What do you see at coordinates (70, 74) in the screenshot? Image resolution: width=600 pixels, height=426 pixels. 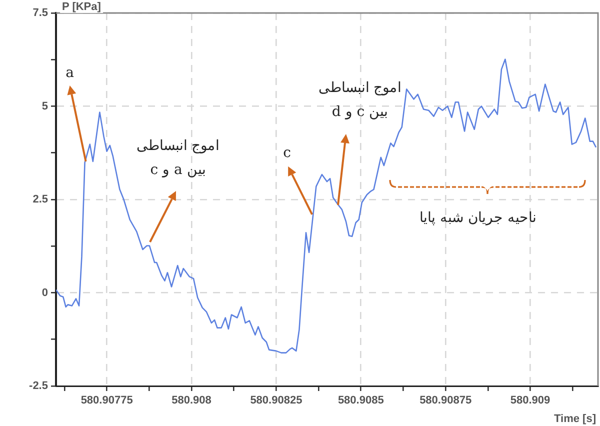 I see `annotation: a` at bounding box center [70, 74].